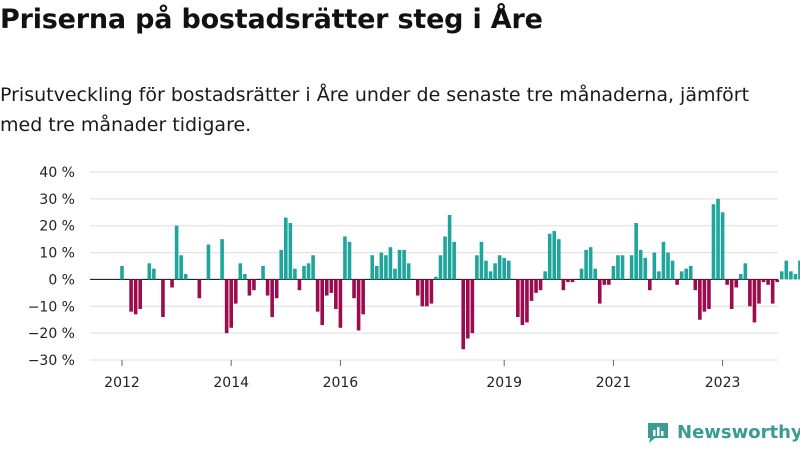  Describe the element at coordinates (231, 383) in the screenshot. I see `x-tick-label: 2014` at that location.